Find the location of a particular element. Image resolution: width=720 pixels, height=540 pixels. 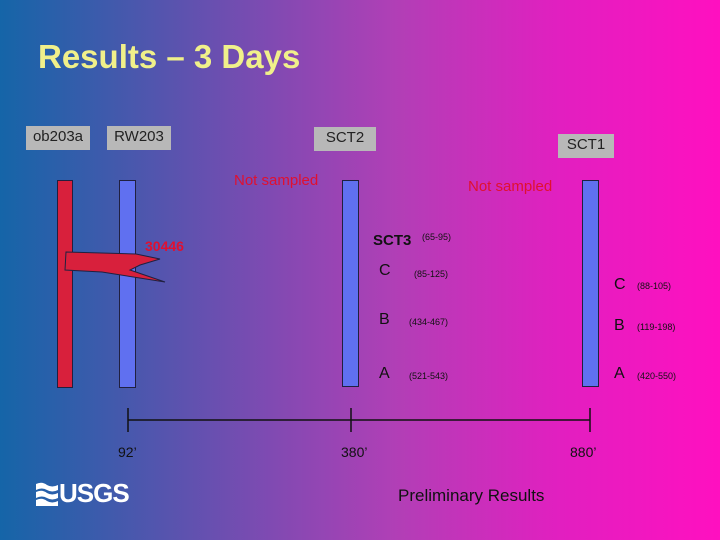

plume-arrow-shape is located at coordinates (115, 267).